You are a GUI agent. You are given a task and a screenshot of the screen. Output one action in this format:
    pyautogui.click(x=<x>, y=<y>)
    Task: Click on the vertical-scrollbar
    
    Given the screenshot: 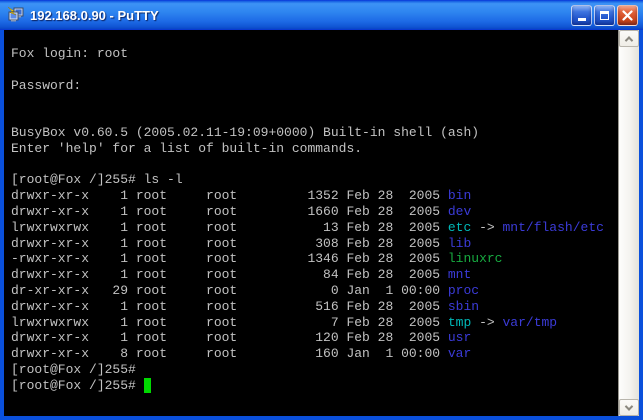 What is the action you would take?
    pyautogui.click(x=628, y=223)
    